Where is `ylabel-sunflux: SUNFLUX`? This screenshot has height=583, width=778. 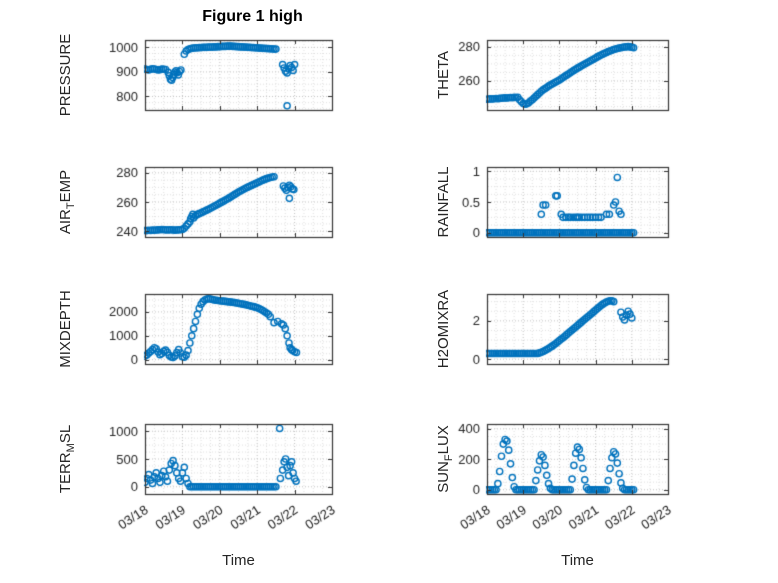
ylabel-sunflux: SUNFLUX is located at coordinates (445, 459).